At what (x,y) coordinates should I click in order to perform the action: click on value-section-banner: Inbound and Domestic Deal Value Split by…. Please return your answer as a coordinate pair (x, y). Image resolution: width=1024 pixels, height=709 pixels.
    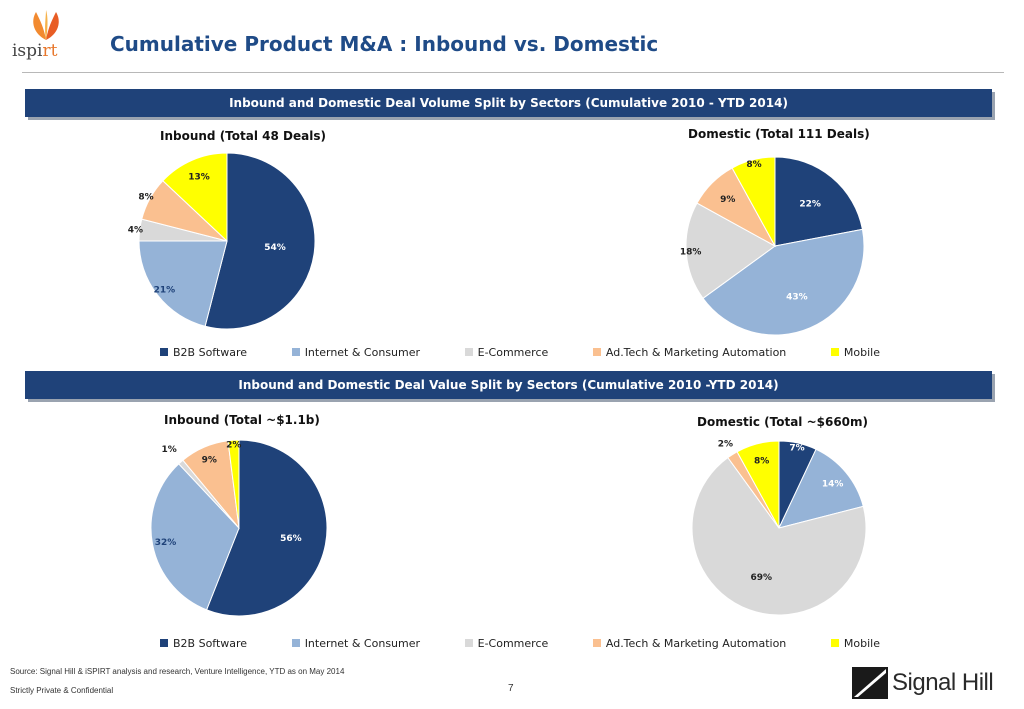
    Looking at the image, I should click on (508, 385).